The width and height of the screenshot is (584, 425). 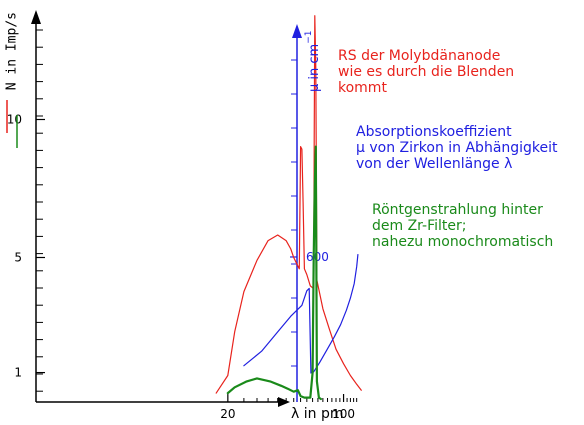 What do you see at coordinates (227, 414) in the screenshot?
I see `x-tick-label: 20` at bounding box center [227, 414].